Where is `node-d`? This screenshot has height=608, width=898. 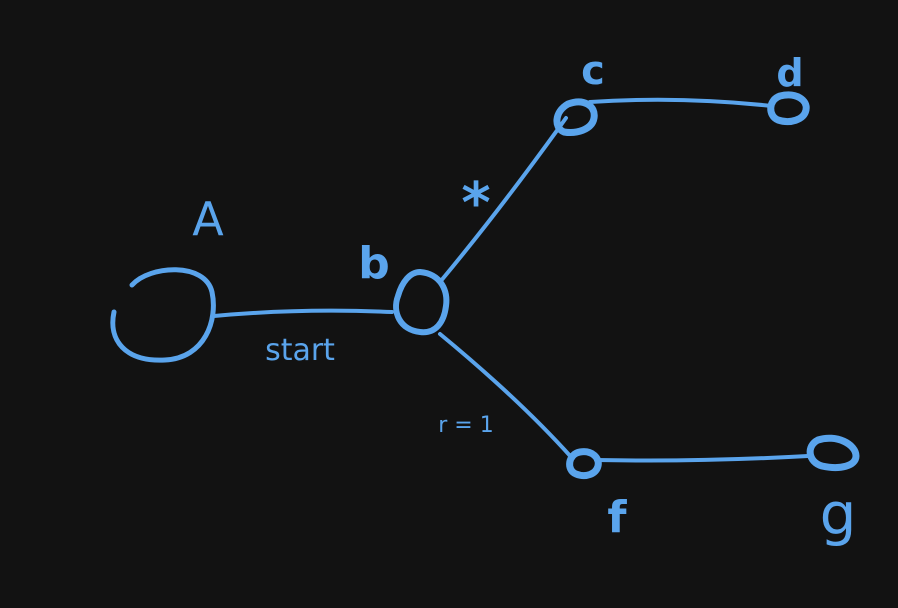
node-d is located at coordinates (788, 108).